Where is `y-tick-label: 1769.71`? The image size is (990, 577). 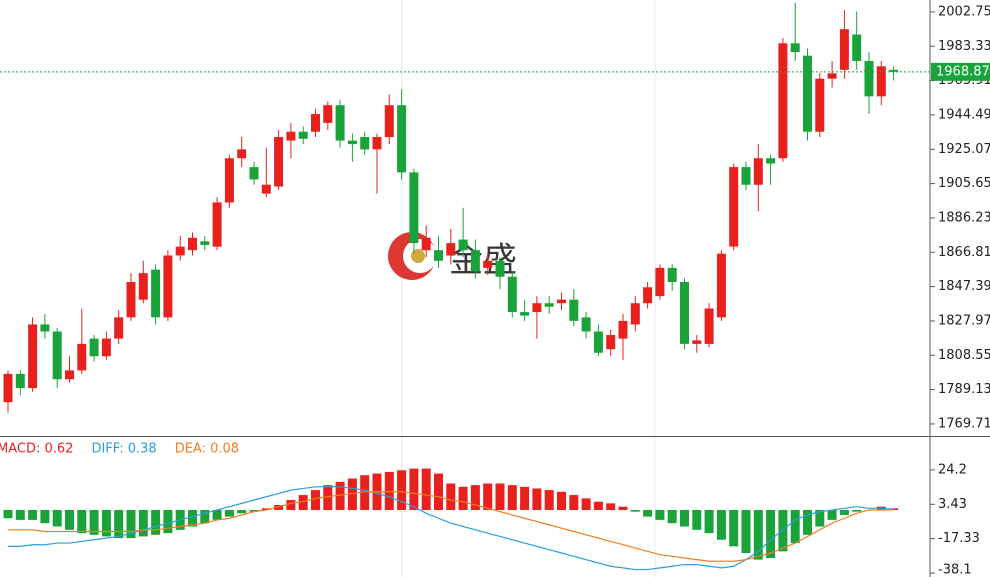
y-tick-label: 1769.71 is located at coordinates (964, 423).